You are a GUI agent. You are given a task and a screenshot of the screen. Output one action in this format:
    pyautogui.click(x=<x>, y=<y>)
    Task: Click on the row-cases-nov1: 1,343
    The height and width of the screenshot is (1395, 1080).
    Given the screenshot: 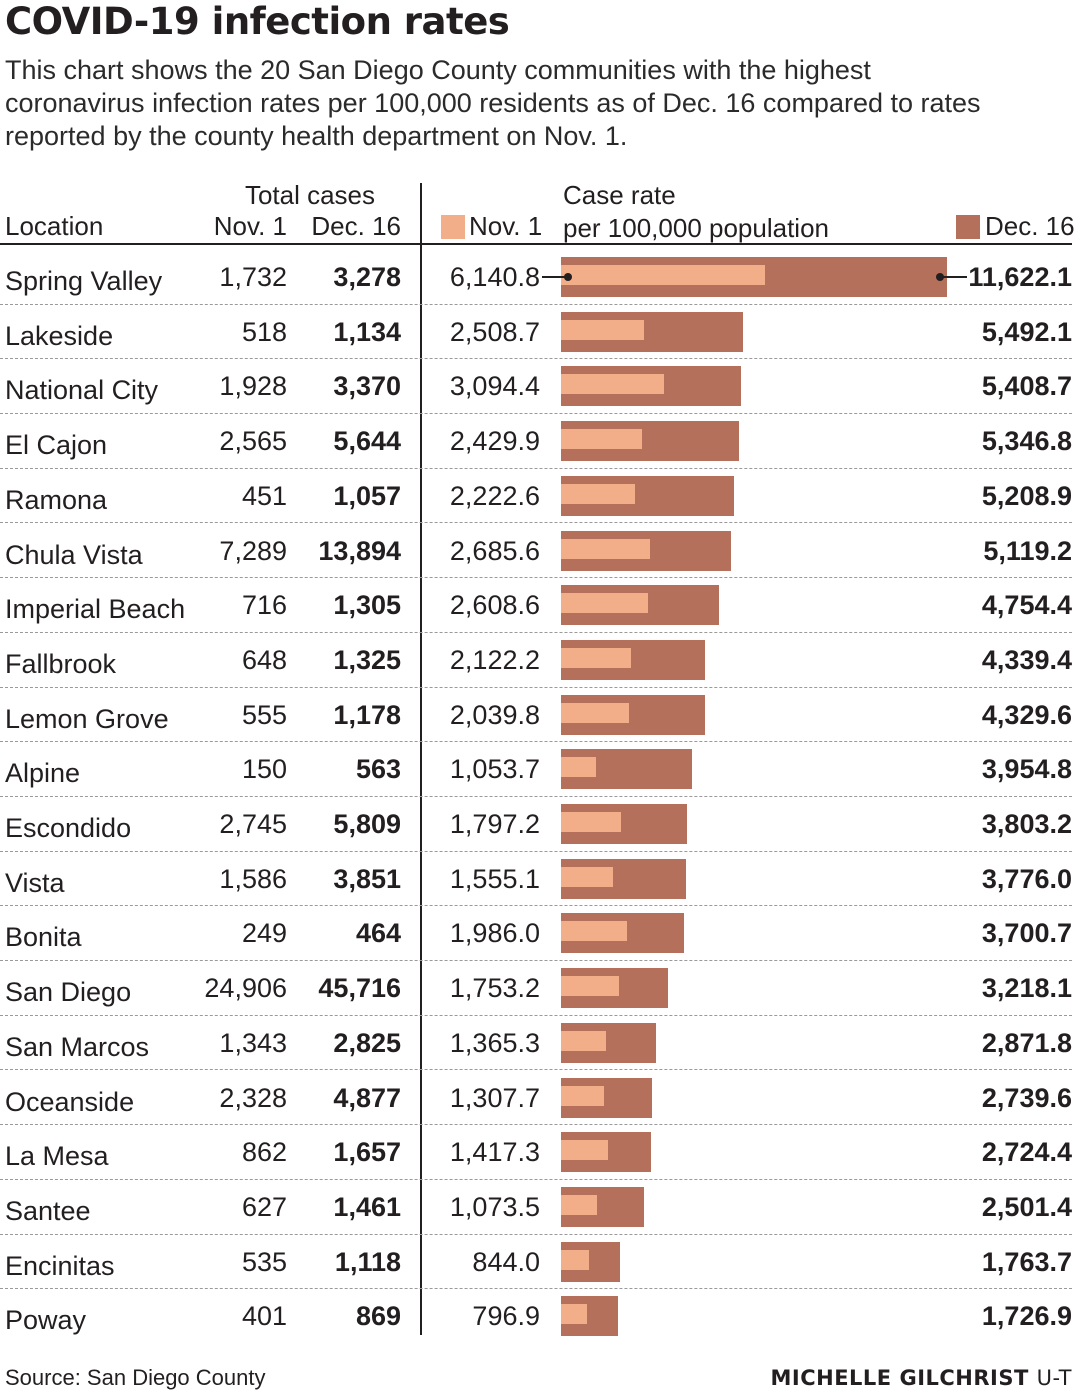 What is the action you would take?
    pyautogui.click(x=253, y=1042)
    